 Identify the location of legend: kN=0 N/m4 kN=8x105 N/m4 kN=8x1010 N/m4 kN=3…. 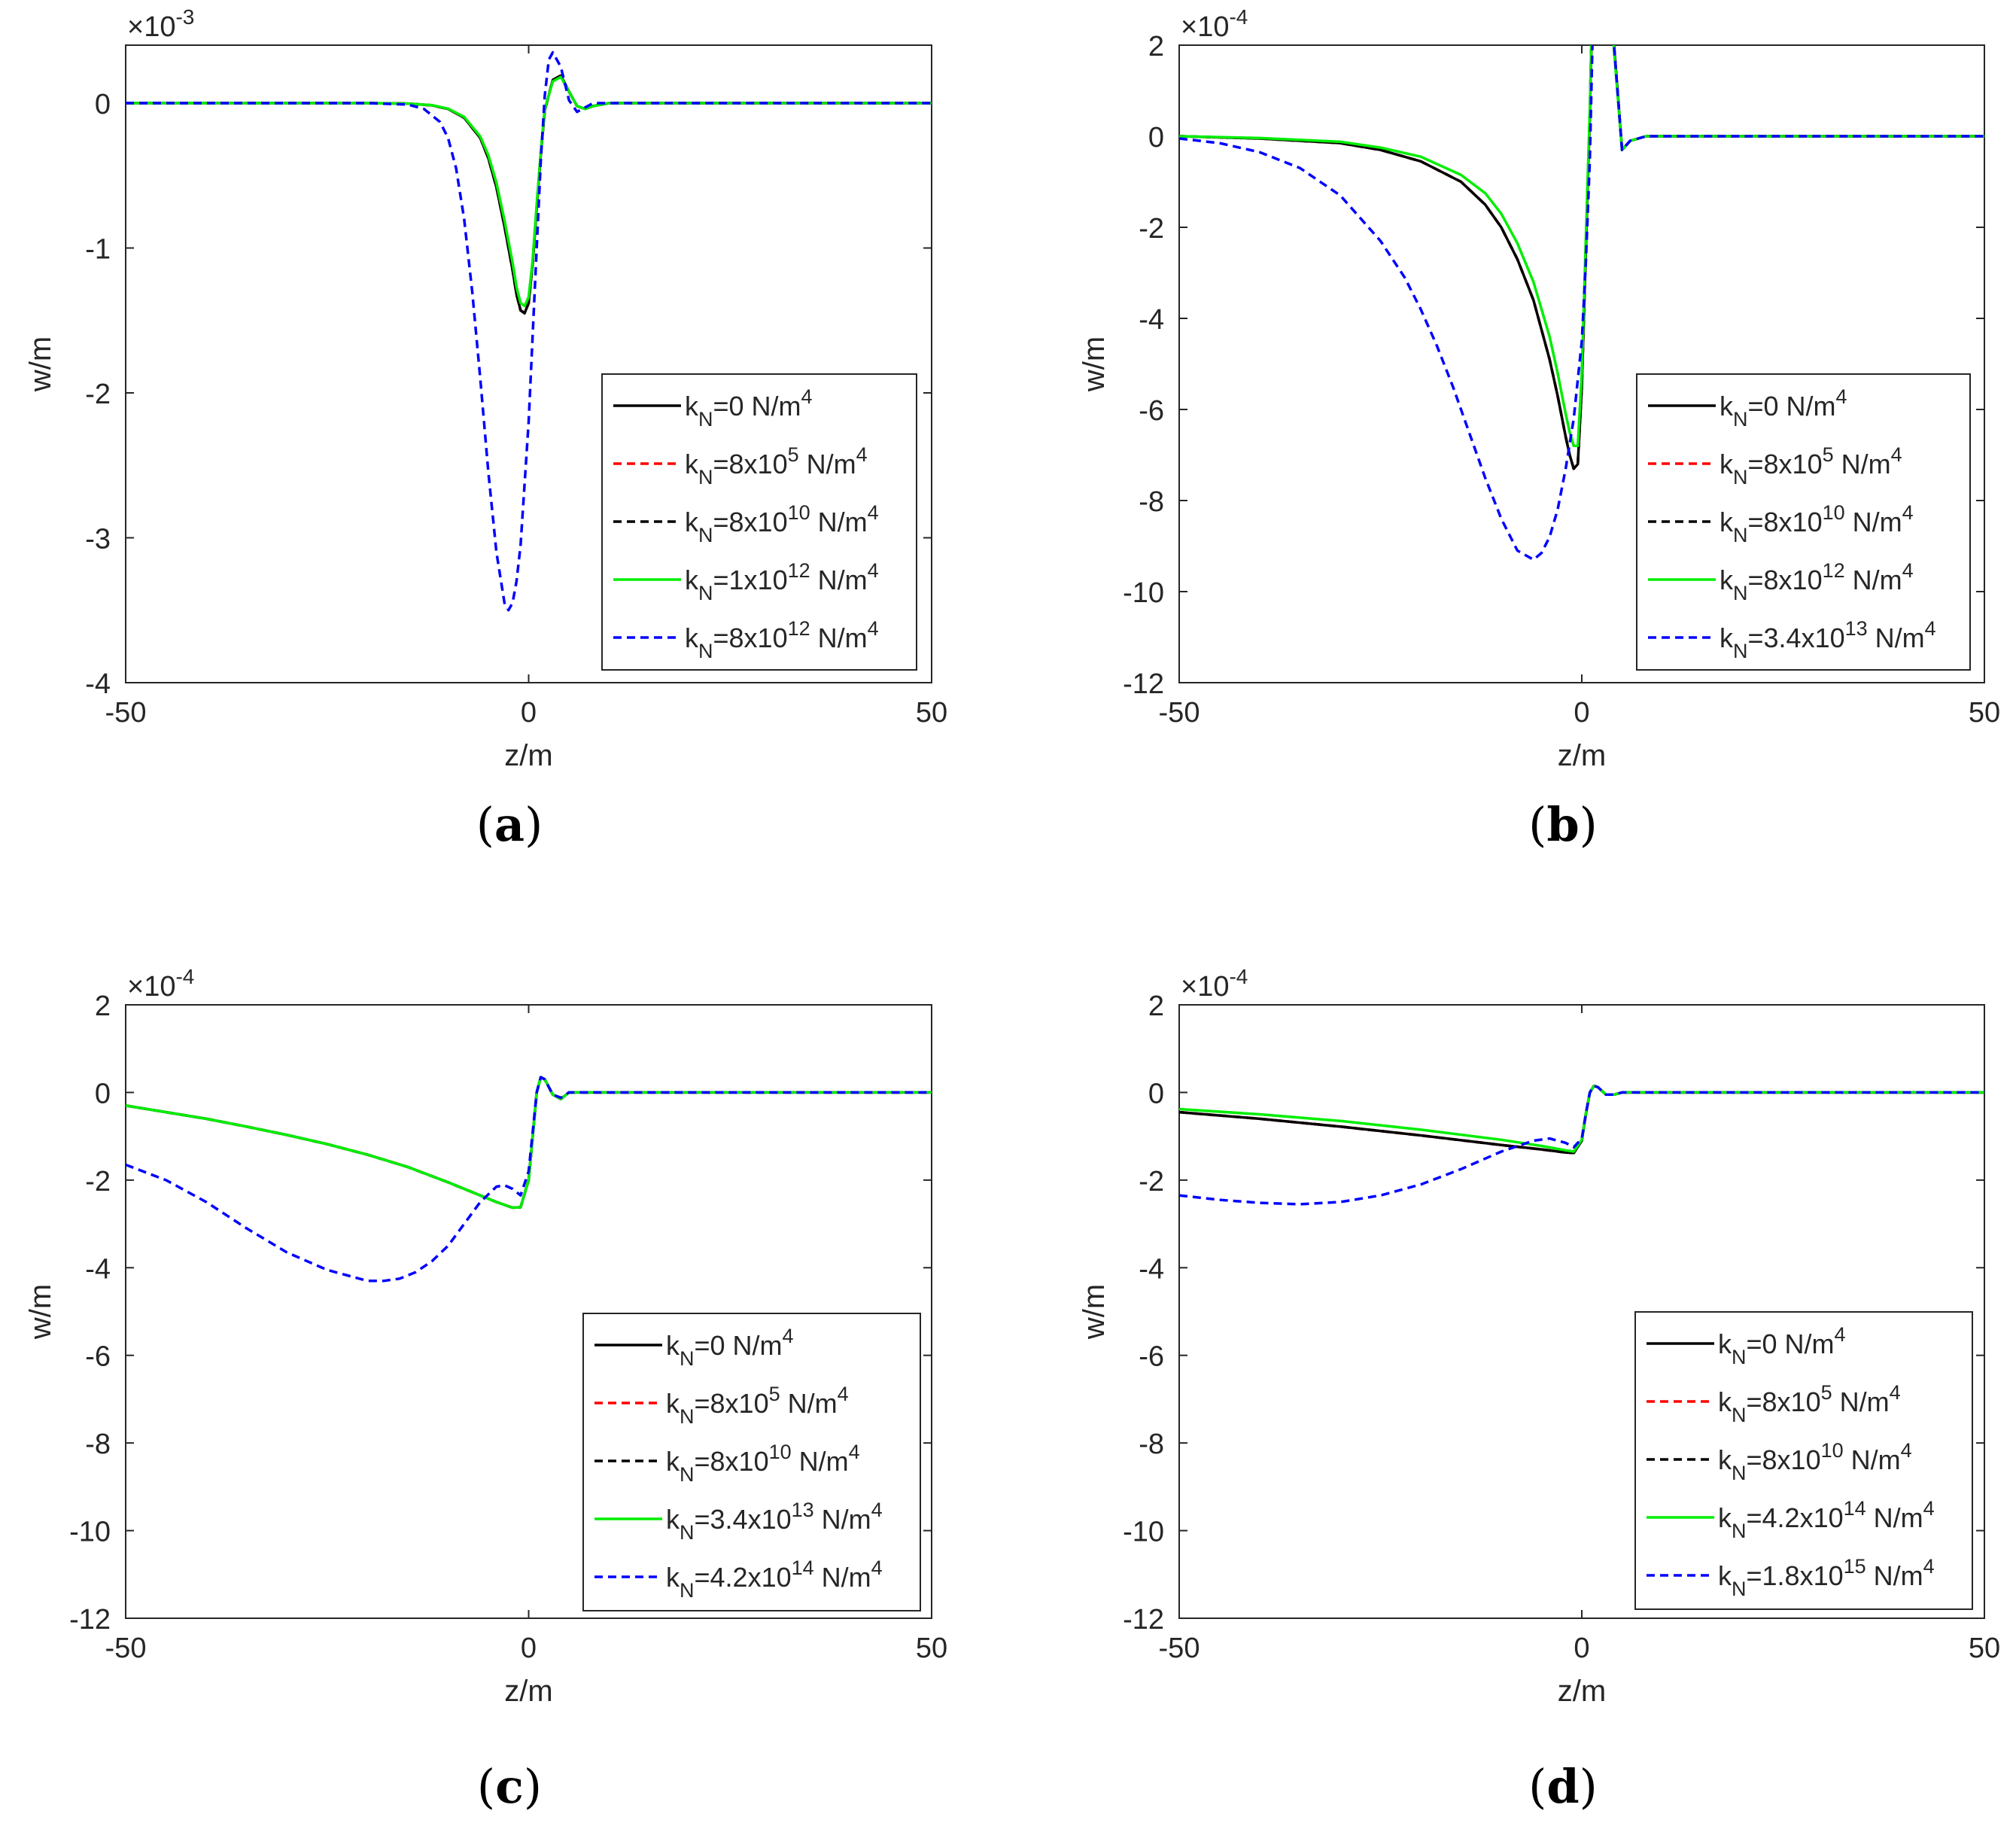
(751, 1462).